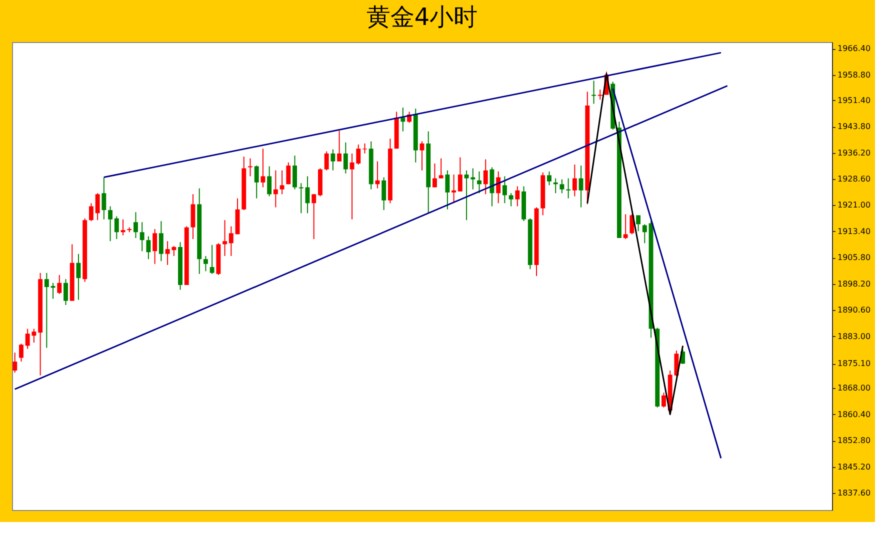  Describe the element at coordinates (854, 257) in the screenshot. I see `y-tick-label: 1905.80` at that location.